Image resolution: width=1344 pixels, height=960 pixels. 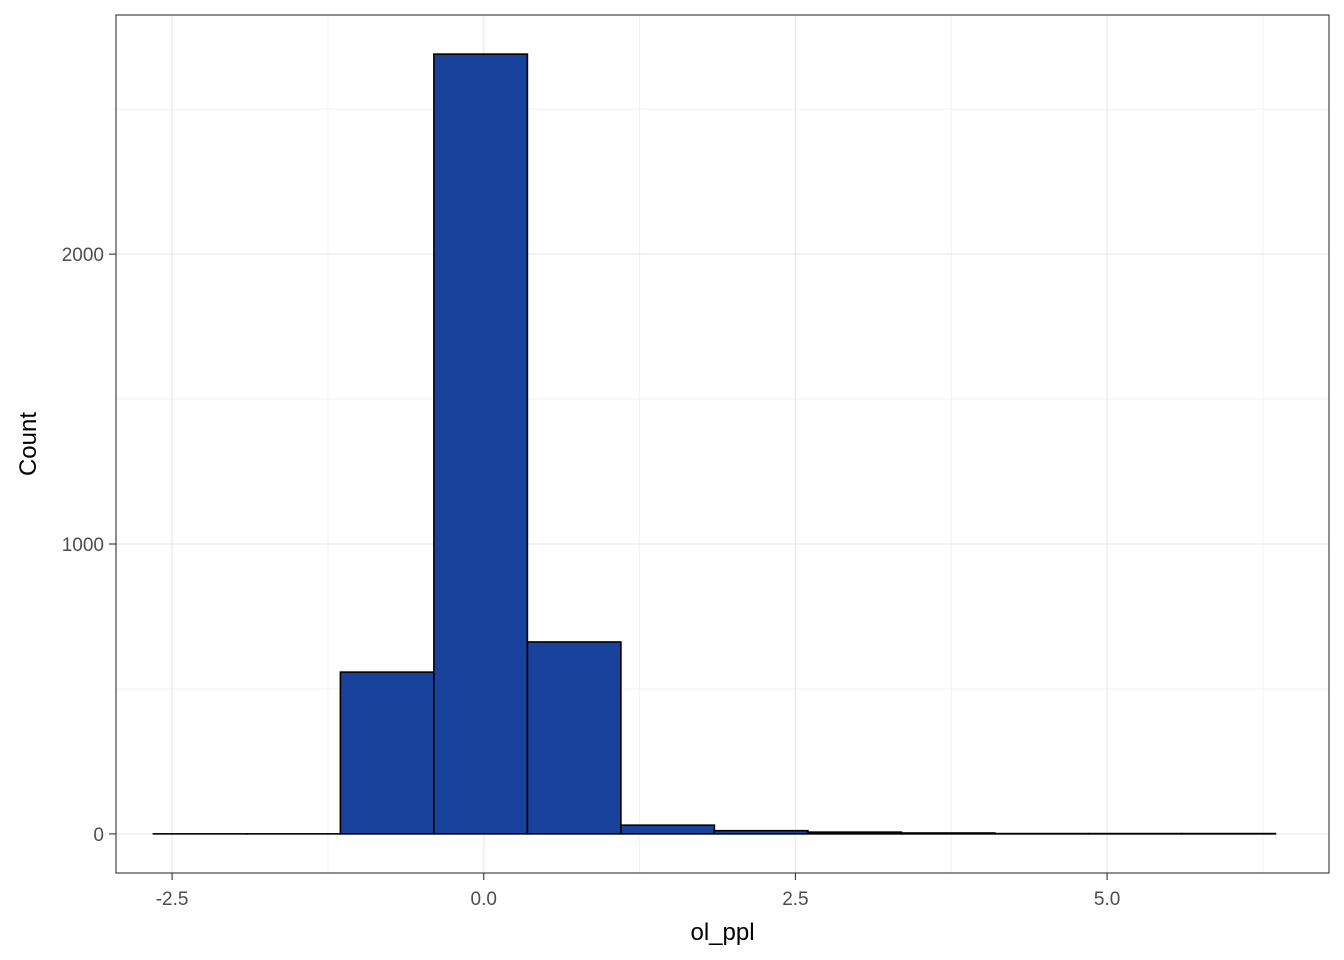 I want to click on x-tick-label: 0.0, so click(x=484, y=899).